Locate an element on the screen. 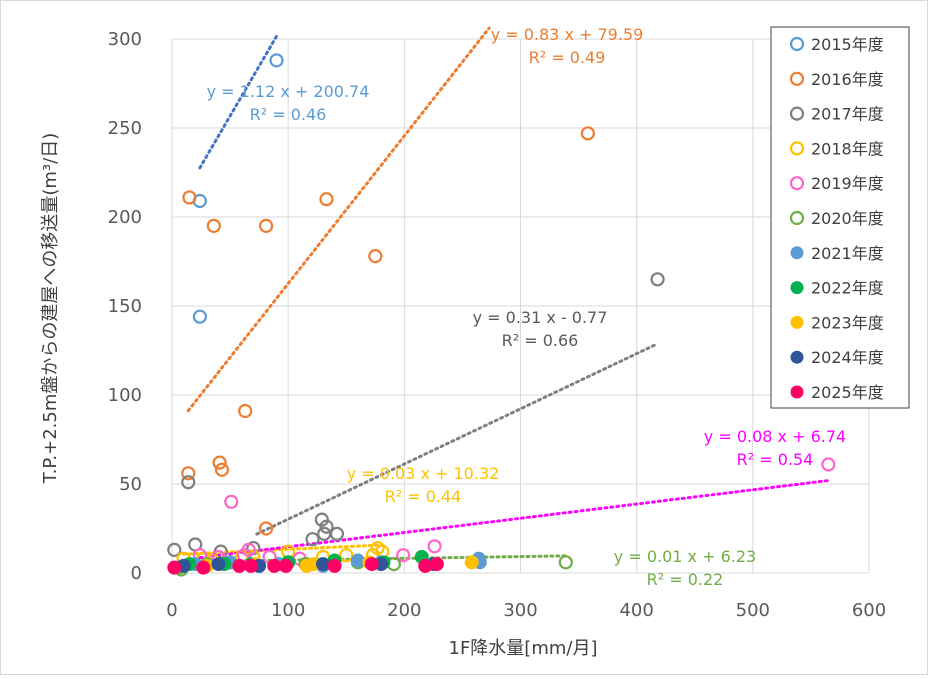 This screenshot has width=928, height=679. legend-label: 2021年度 is located at coordinates (847, 253).